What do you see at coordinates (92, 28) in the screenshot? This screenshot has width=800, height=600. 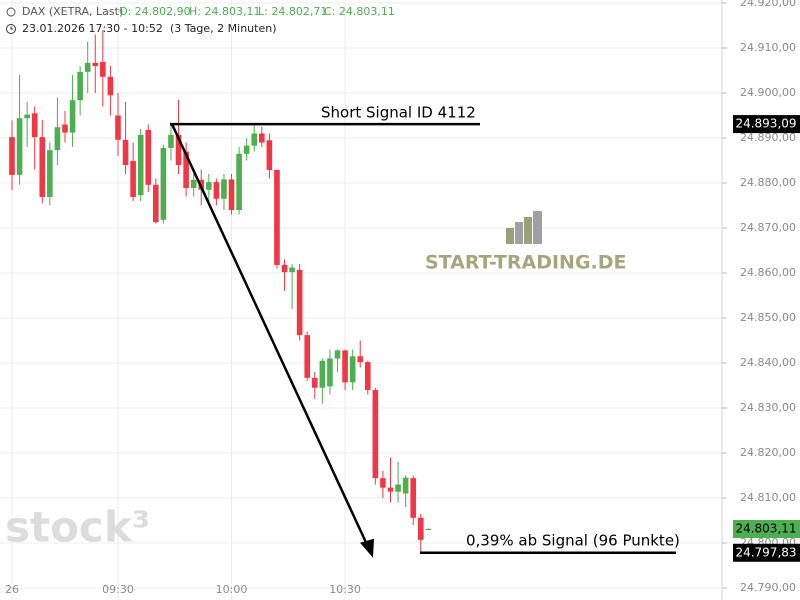 I see `period: 23.01.2026 17:30 - 10:52` at bounding box center [92, 28].